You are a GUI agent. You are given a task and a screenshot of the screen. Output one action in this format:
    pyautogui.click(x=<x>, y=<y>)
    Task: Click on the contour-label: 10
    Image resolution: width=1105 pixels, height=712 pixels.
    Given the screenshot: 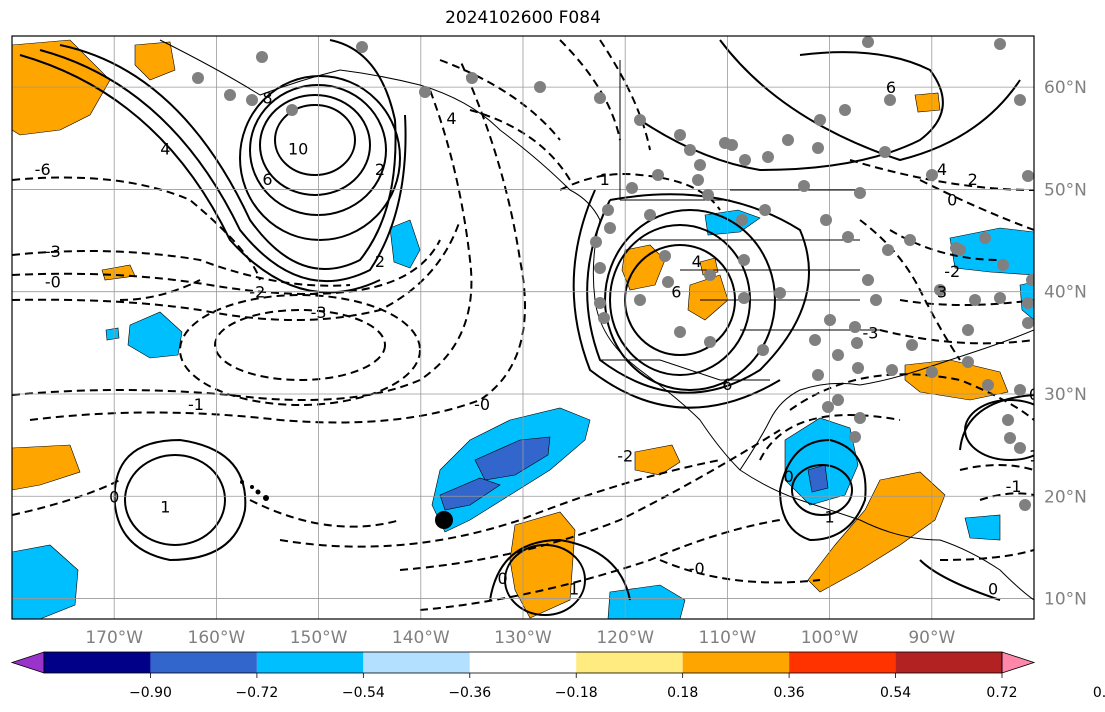 What is the action you would take?
    pyautogui.click(x=298, y=149)
    